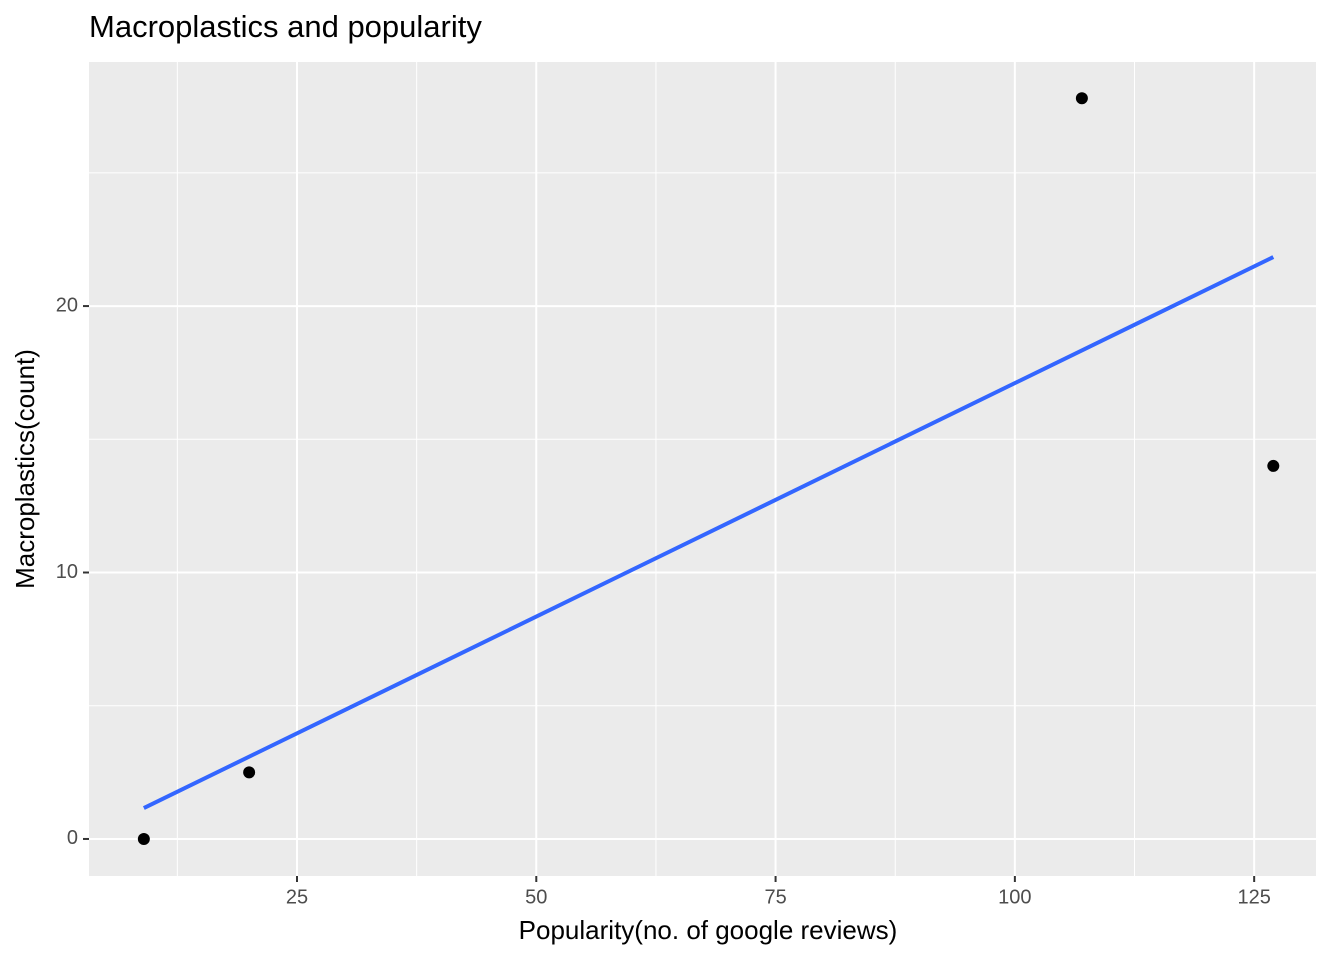 The width and height of the screenshot is (1344, 960). Describe the element at coordinates (1253, 897) in the screenshot. I see `x-tick-label: 125` at that location.